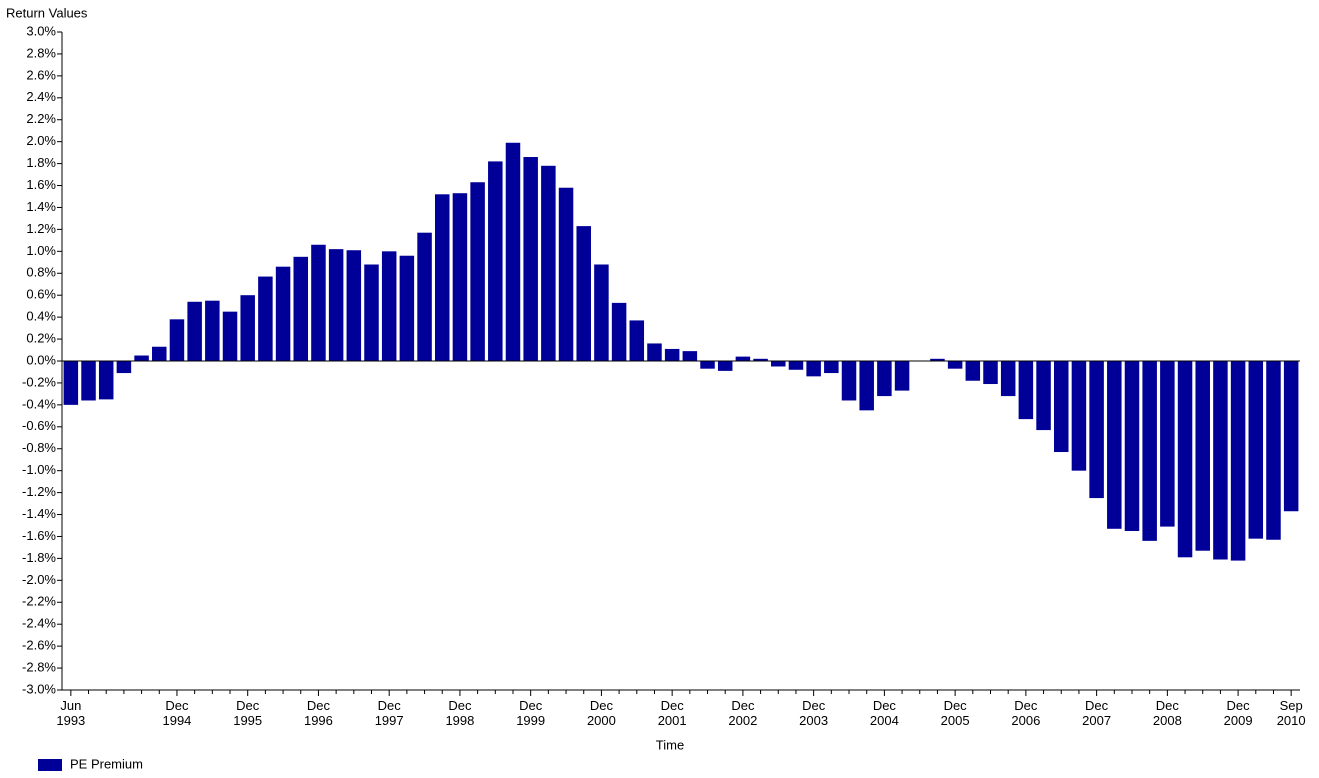 Image resolution: width=1319 pixels, height=778 pixels. I want to click on x-tick-label: Dec 2007, so click(1097, 713).